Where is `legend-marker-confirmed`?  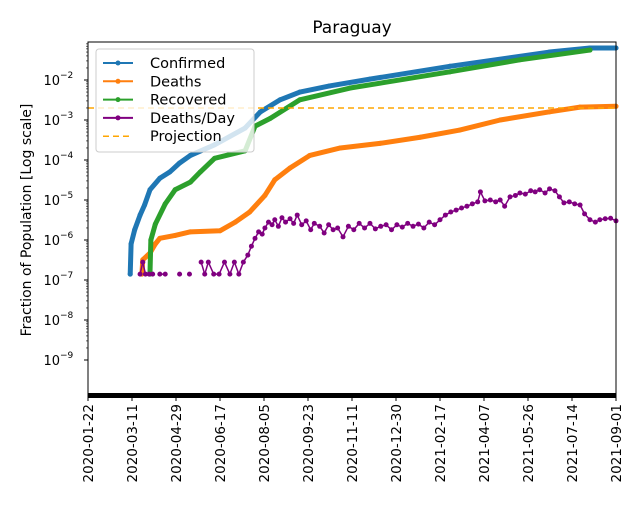
legend-marker-confirmed is located at coordinates (118, 63).